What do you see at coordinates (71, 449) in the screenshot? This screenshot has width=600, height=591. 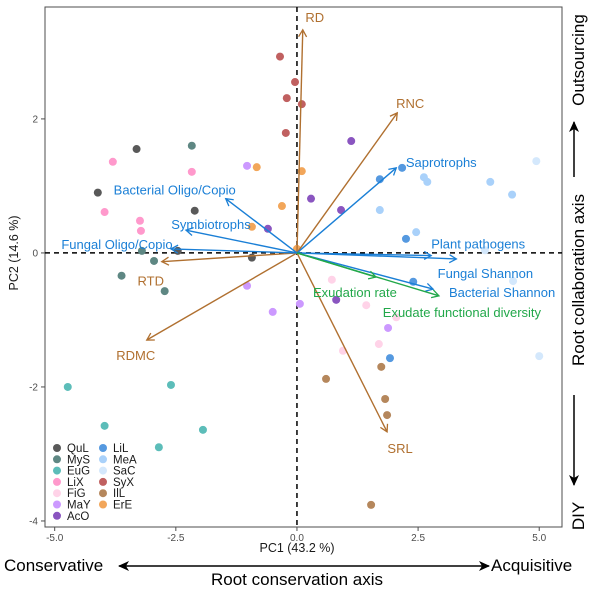 I see `legend-item-QuL: QuL` at bounding box center [71, 449].